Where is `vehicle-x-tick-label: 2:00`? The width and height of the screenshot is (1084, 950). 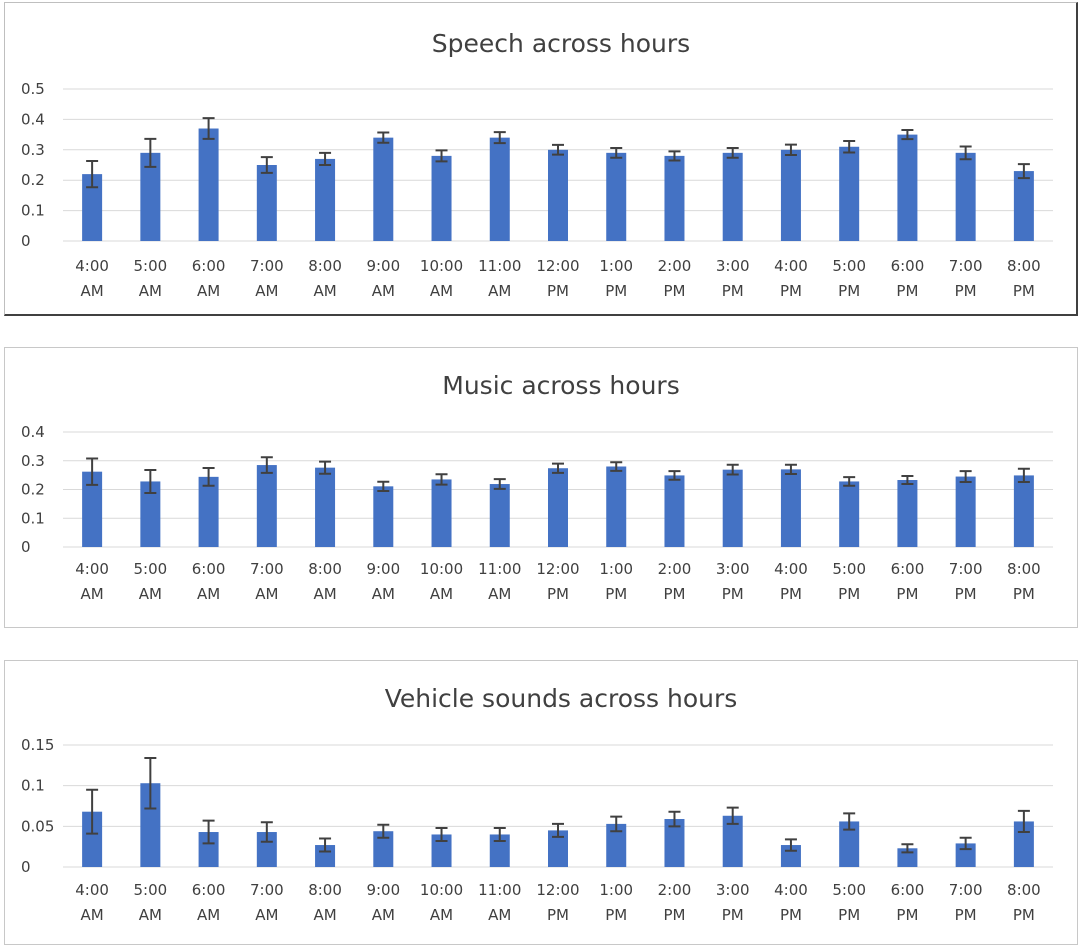
vehicle-x-tick-label: 2:00 is located at coordinates (675, 890).